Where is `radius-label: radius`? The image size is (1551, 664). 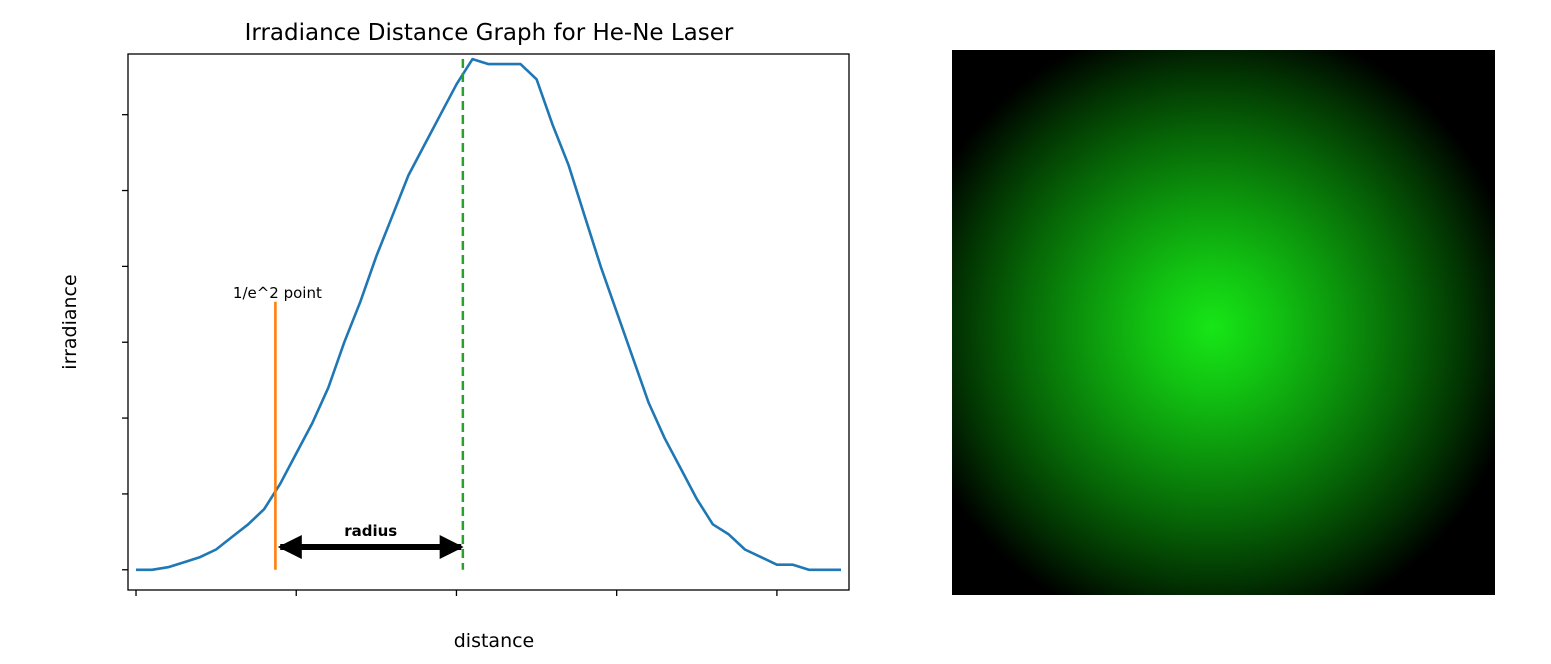
radius-label: radius is located at coordinates (370, 531).